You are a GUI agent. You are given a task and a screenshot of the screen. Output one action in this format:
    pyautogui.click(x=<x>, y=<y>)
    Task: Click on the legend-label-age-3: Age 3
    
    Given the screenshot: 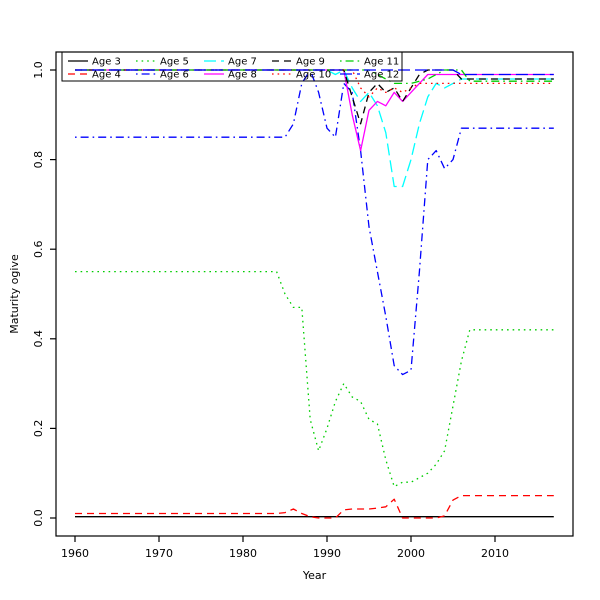 What is the action you would take?
    pyautogui.click(x=106, y=62)
    